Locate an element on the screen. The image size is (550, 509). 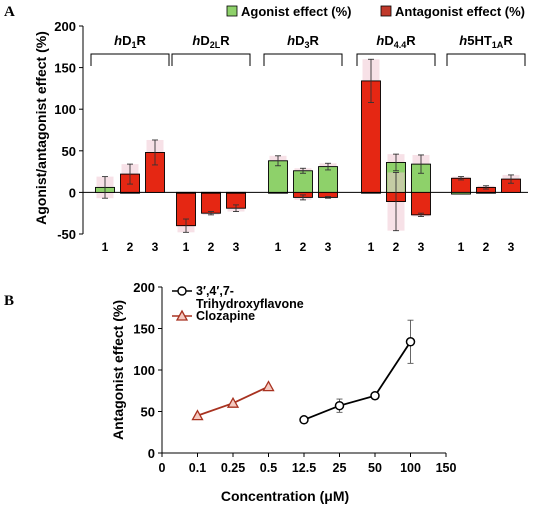
panel-a-group-label: hD2LR is located at coordinates (211, 41).